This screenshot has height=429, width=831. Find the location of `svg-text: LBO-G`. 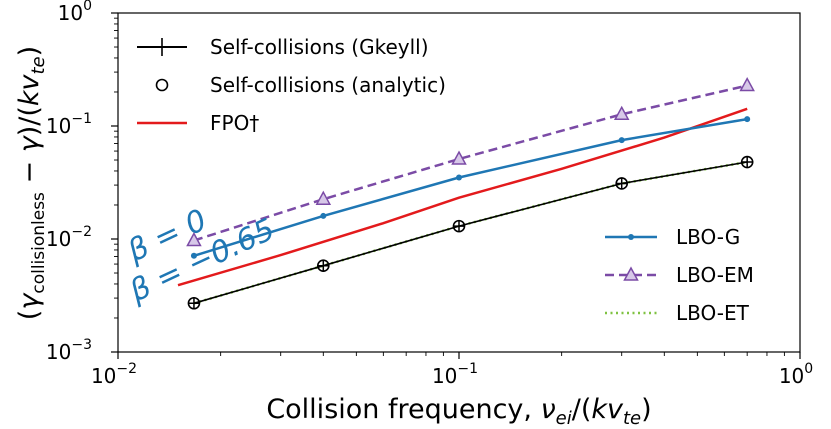

svg-text: LBO-G is located at coordinates (708, 237).